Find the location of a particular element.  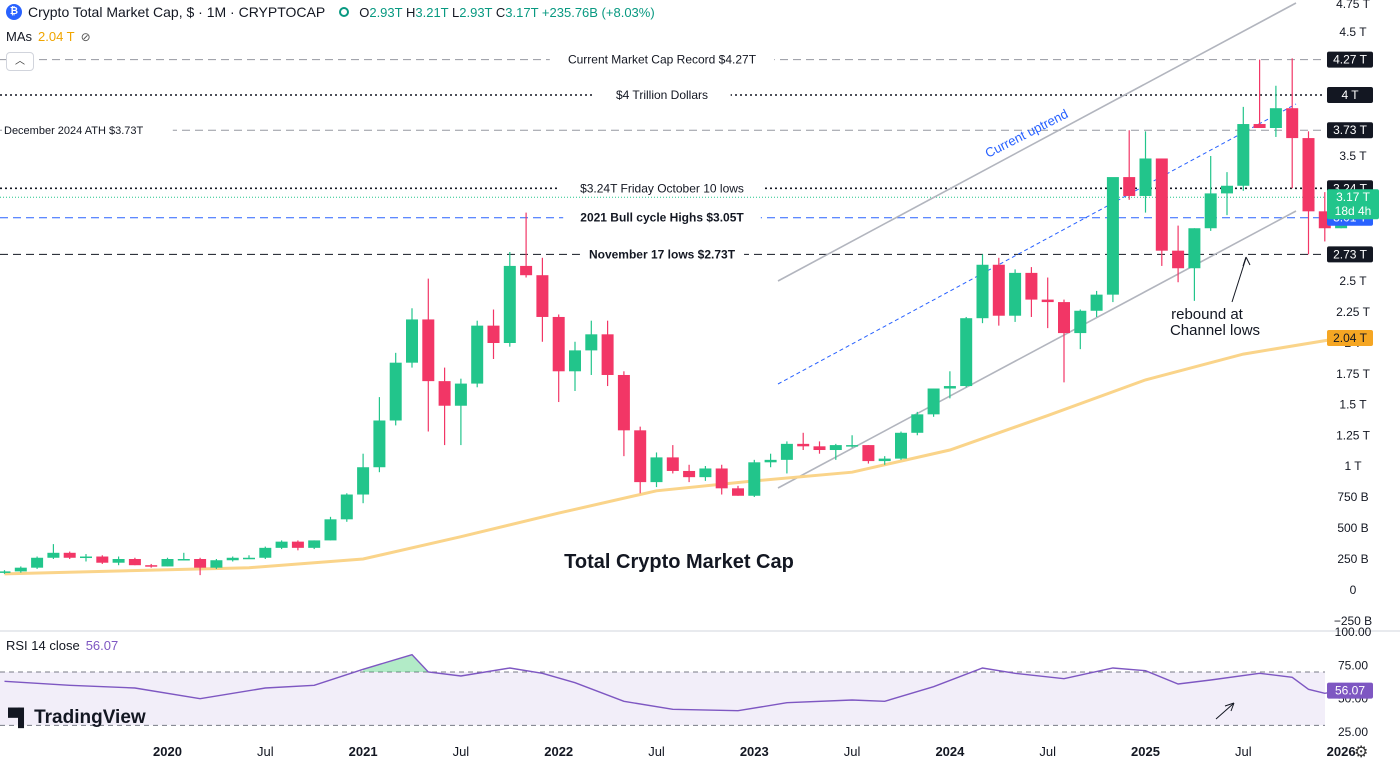

eye-off-icon: ⊘ is located at coordinates (85, 36).